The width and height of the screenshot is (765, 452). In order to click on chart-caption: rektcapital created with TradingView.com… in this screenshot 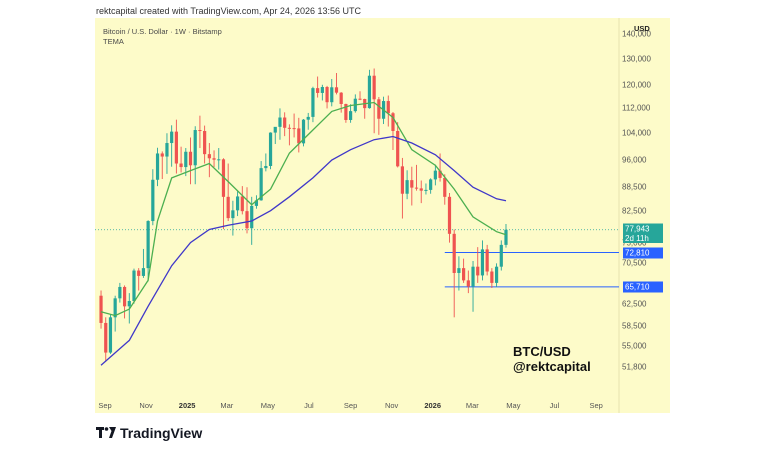, I will do `click(228, 11)`.